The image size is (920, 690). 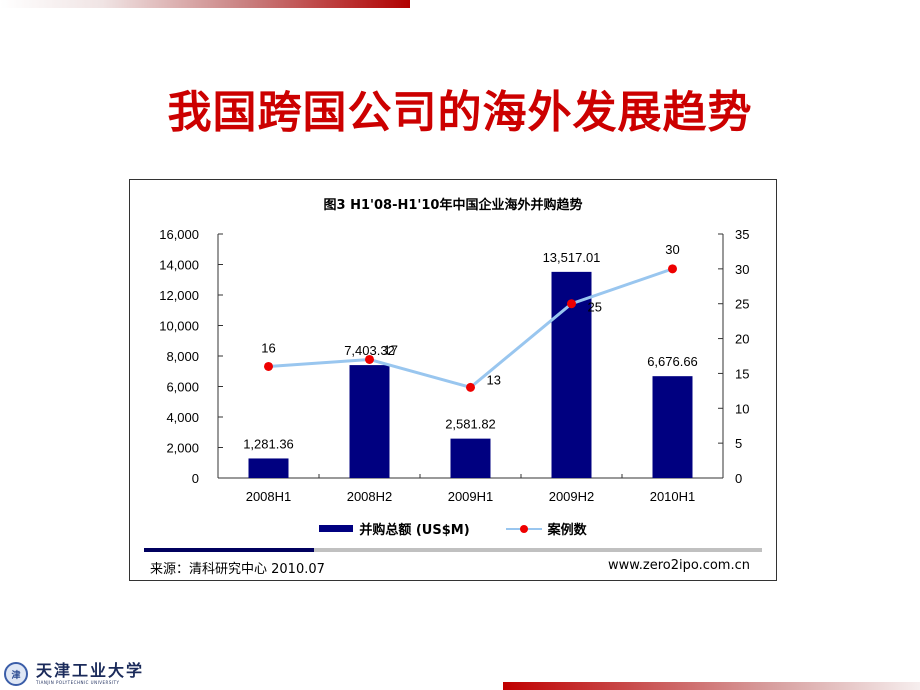 I want to click on chart-legend: 并购总额 (US$M) 案例数, so click(x=453, y=528).